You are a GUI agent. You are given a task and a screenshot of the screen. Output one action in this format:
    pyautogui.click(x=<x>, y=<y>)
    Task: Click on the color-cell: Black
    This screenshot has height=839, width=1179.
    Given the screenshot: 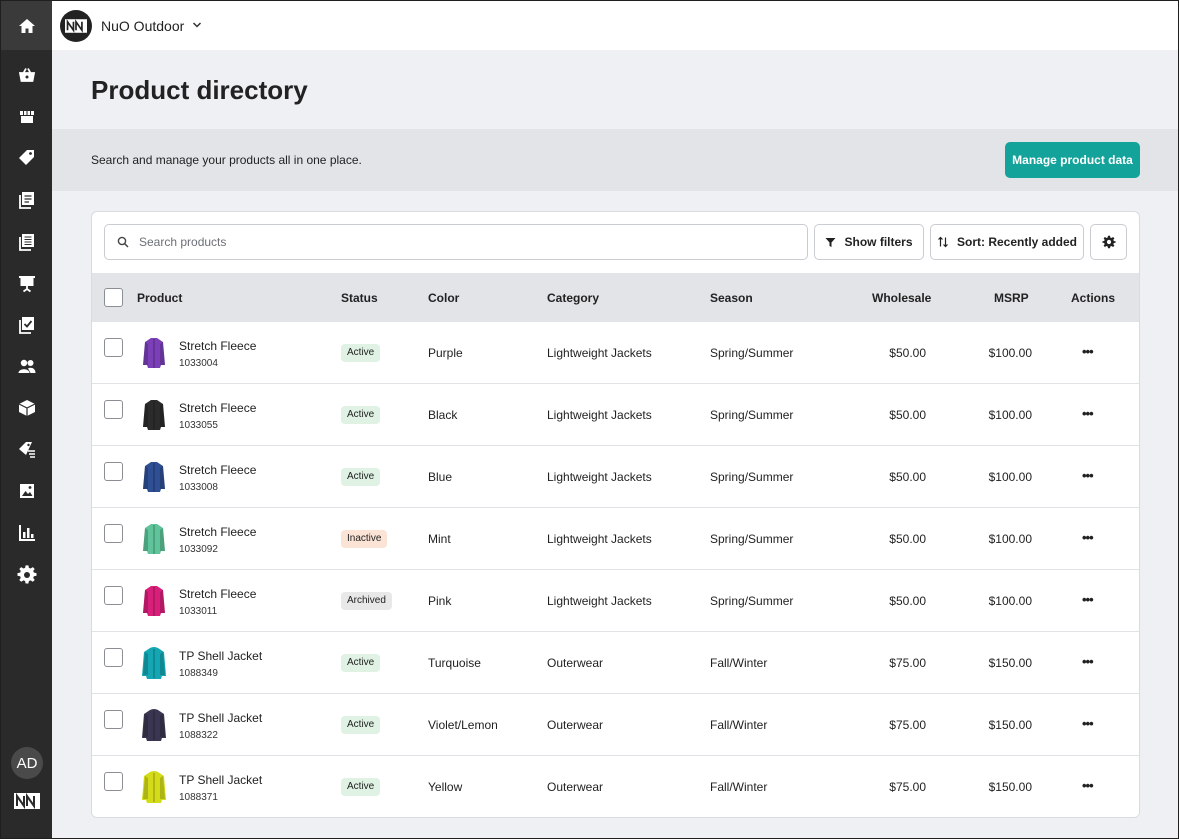 What is the action you would take?
    pyautogui.click(x=443, y=415)
    